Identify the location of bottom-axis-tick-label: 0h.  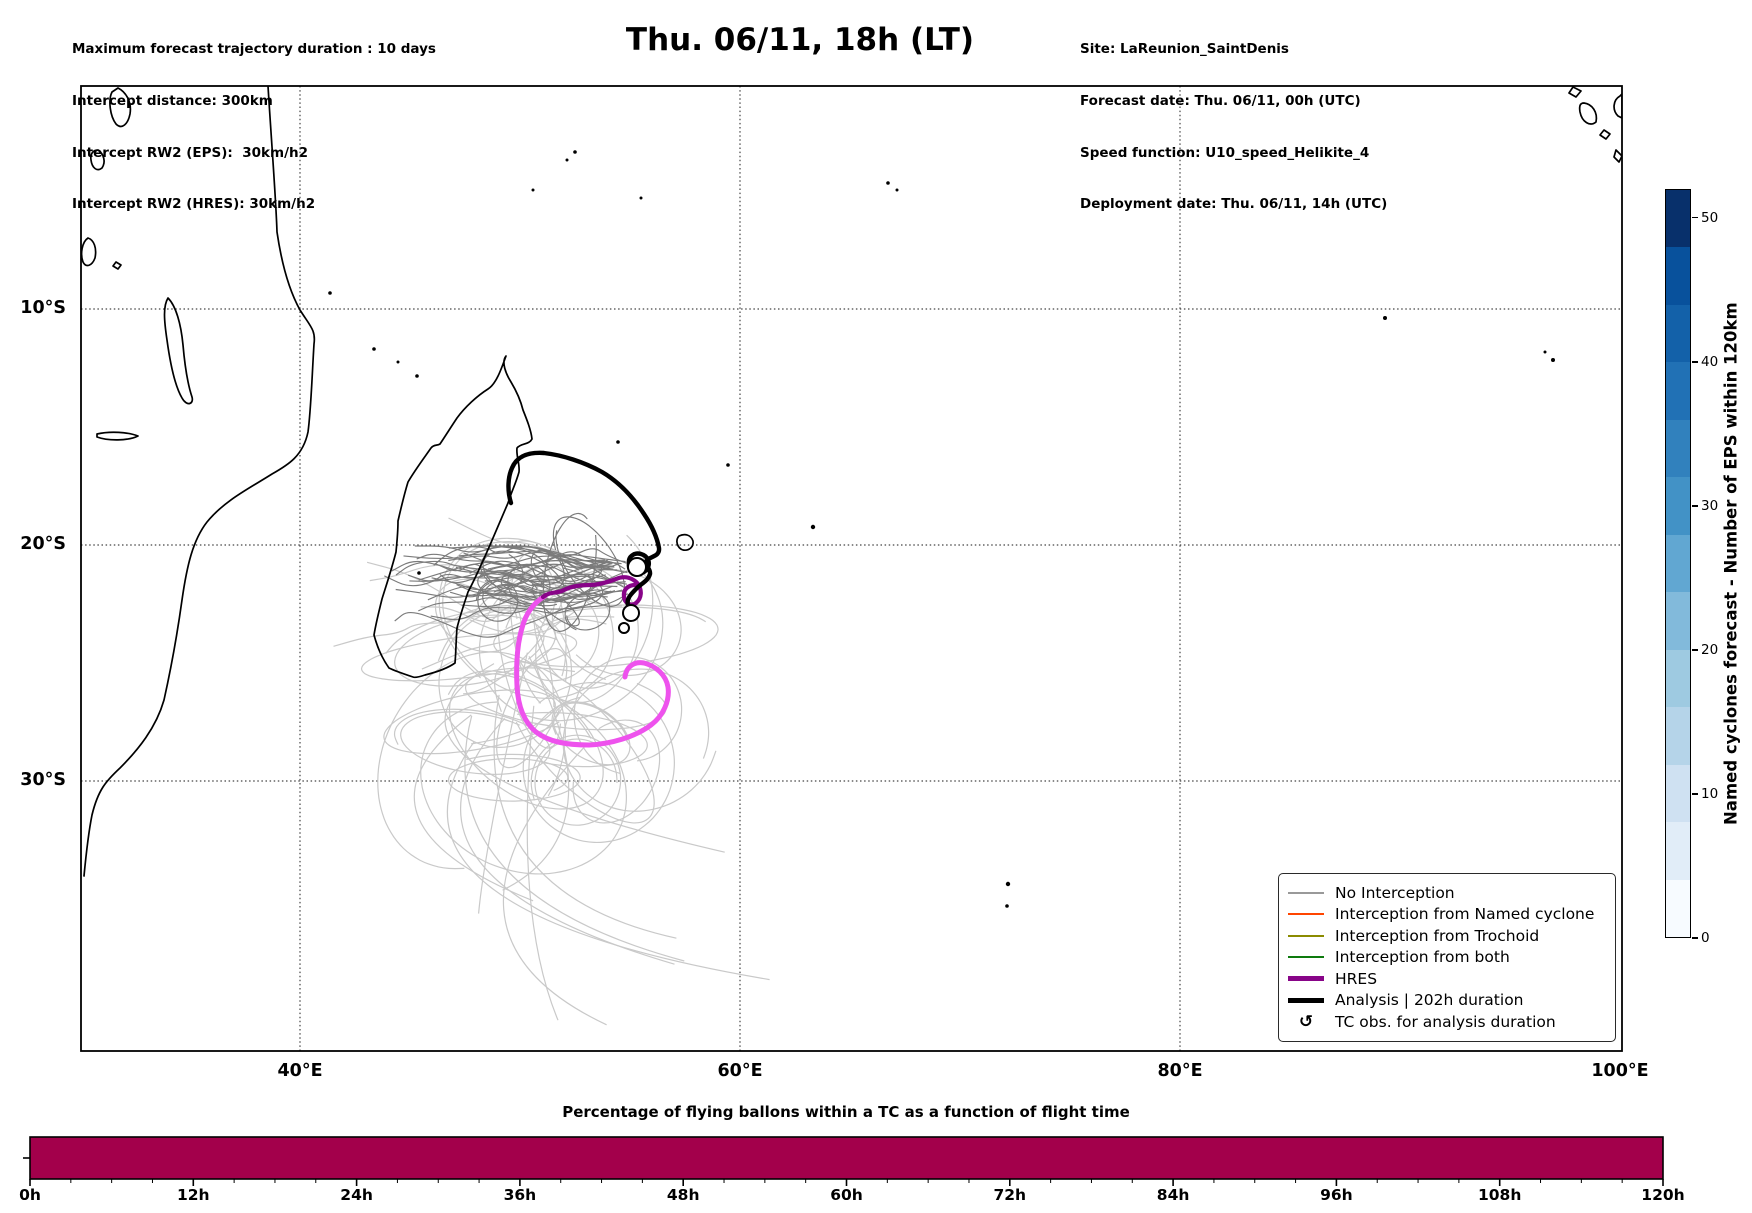
(30, 1195).